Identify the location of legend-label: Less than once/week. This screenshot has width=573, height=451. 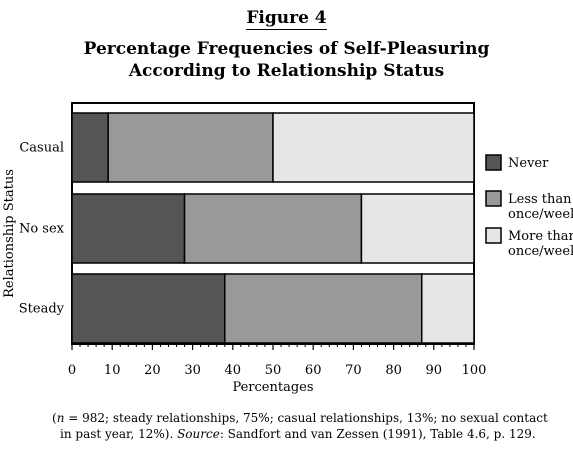
(540, 207).